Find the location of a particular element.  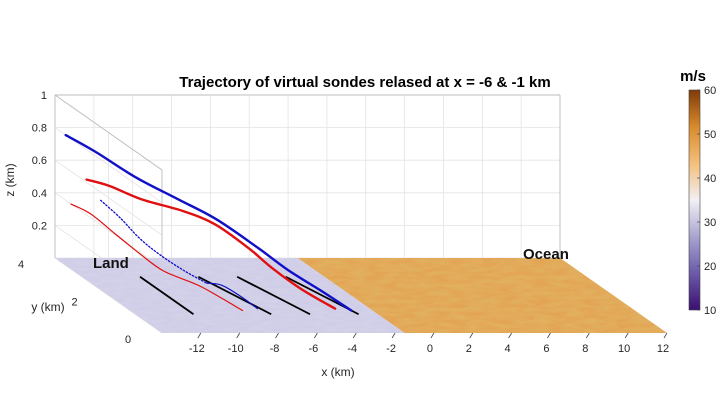

x-tick-label: 8 is located at coordinates (585, 349).